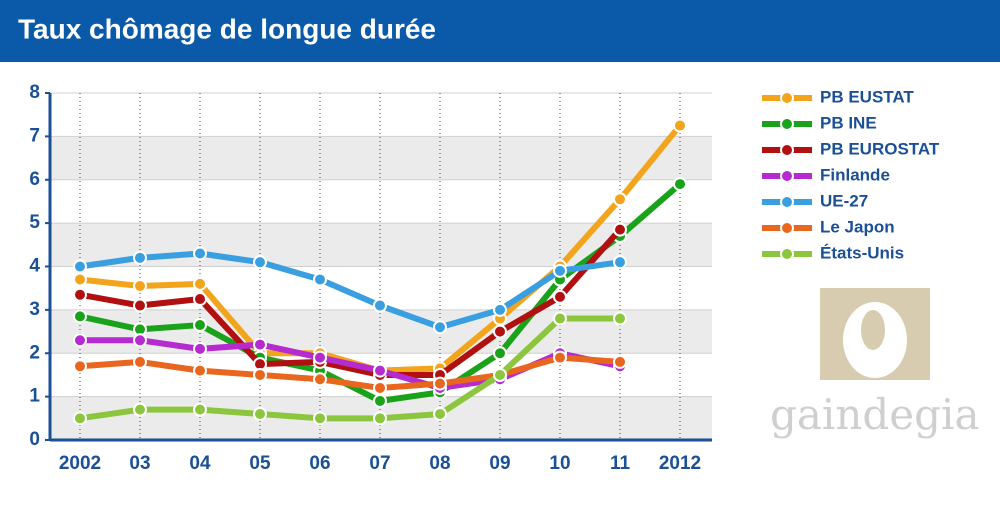 Image resolution: width=1000 pixels, height=505 pixels. Describe the element at coordinates (499, 463) in the screenshot. I see `x-tick-label: 09` at that location.